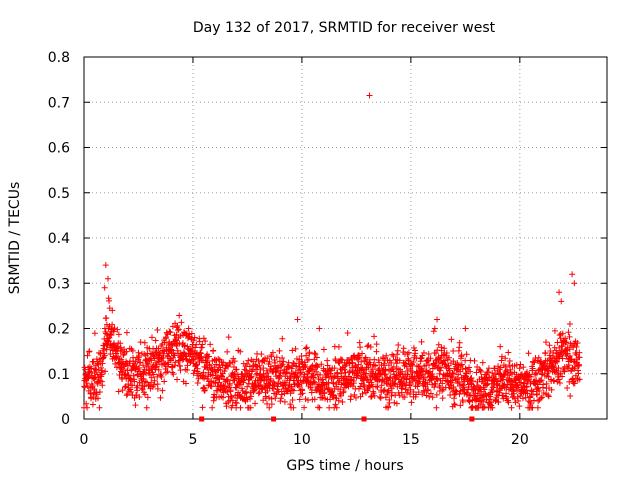 The image size is (640, 480). Describe the element at coordinates (411, 440) in the screenshot. I see `x-tick-label: 15` at that location.